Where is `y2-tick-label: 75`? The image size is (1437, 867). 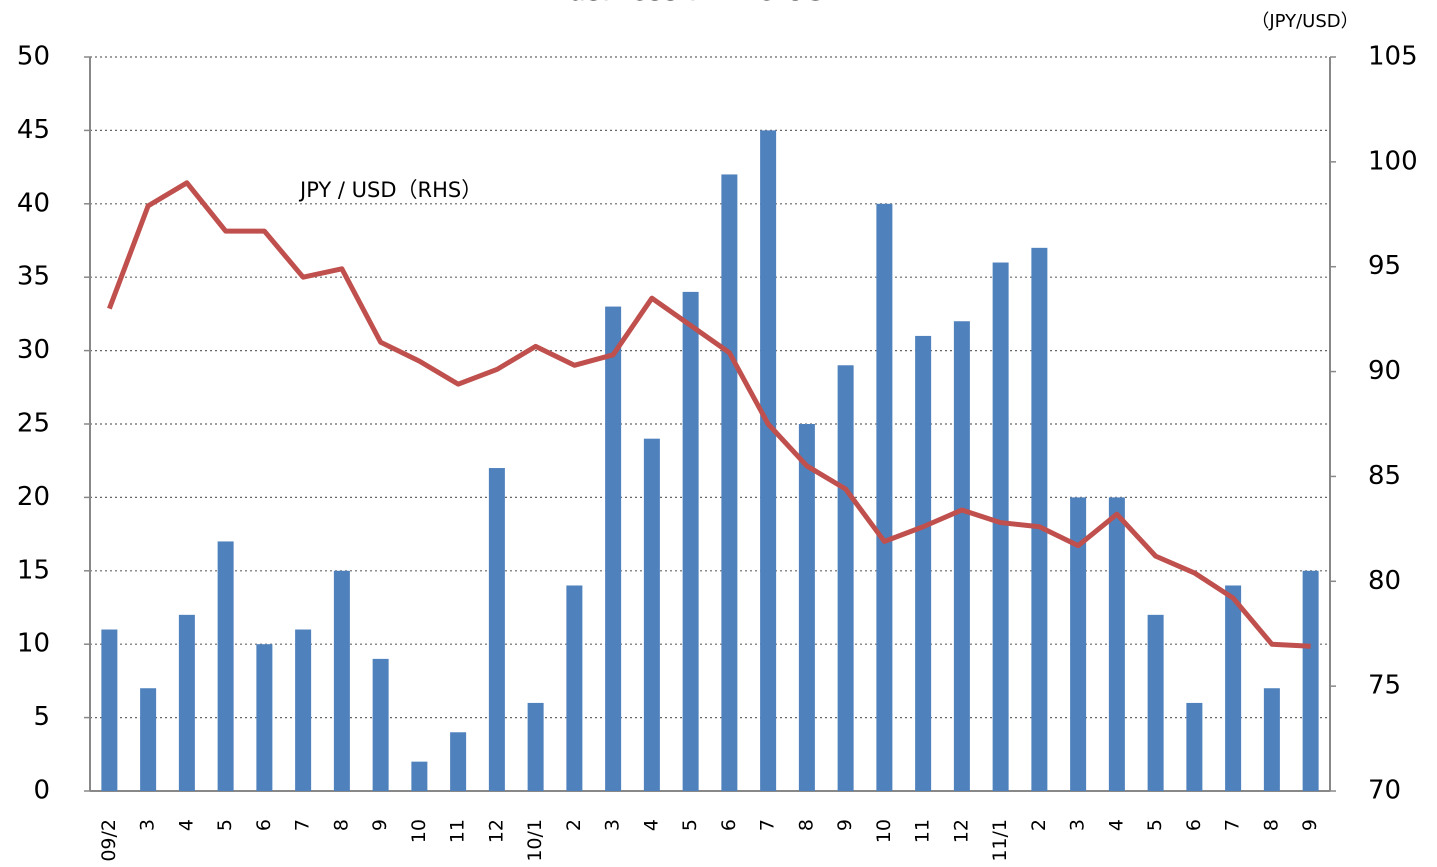
y2-tick-label: 75 is located at coordinates (1384, 686).